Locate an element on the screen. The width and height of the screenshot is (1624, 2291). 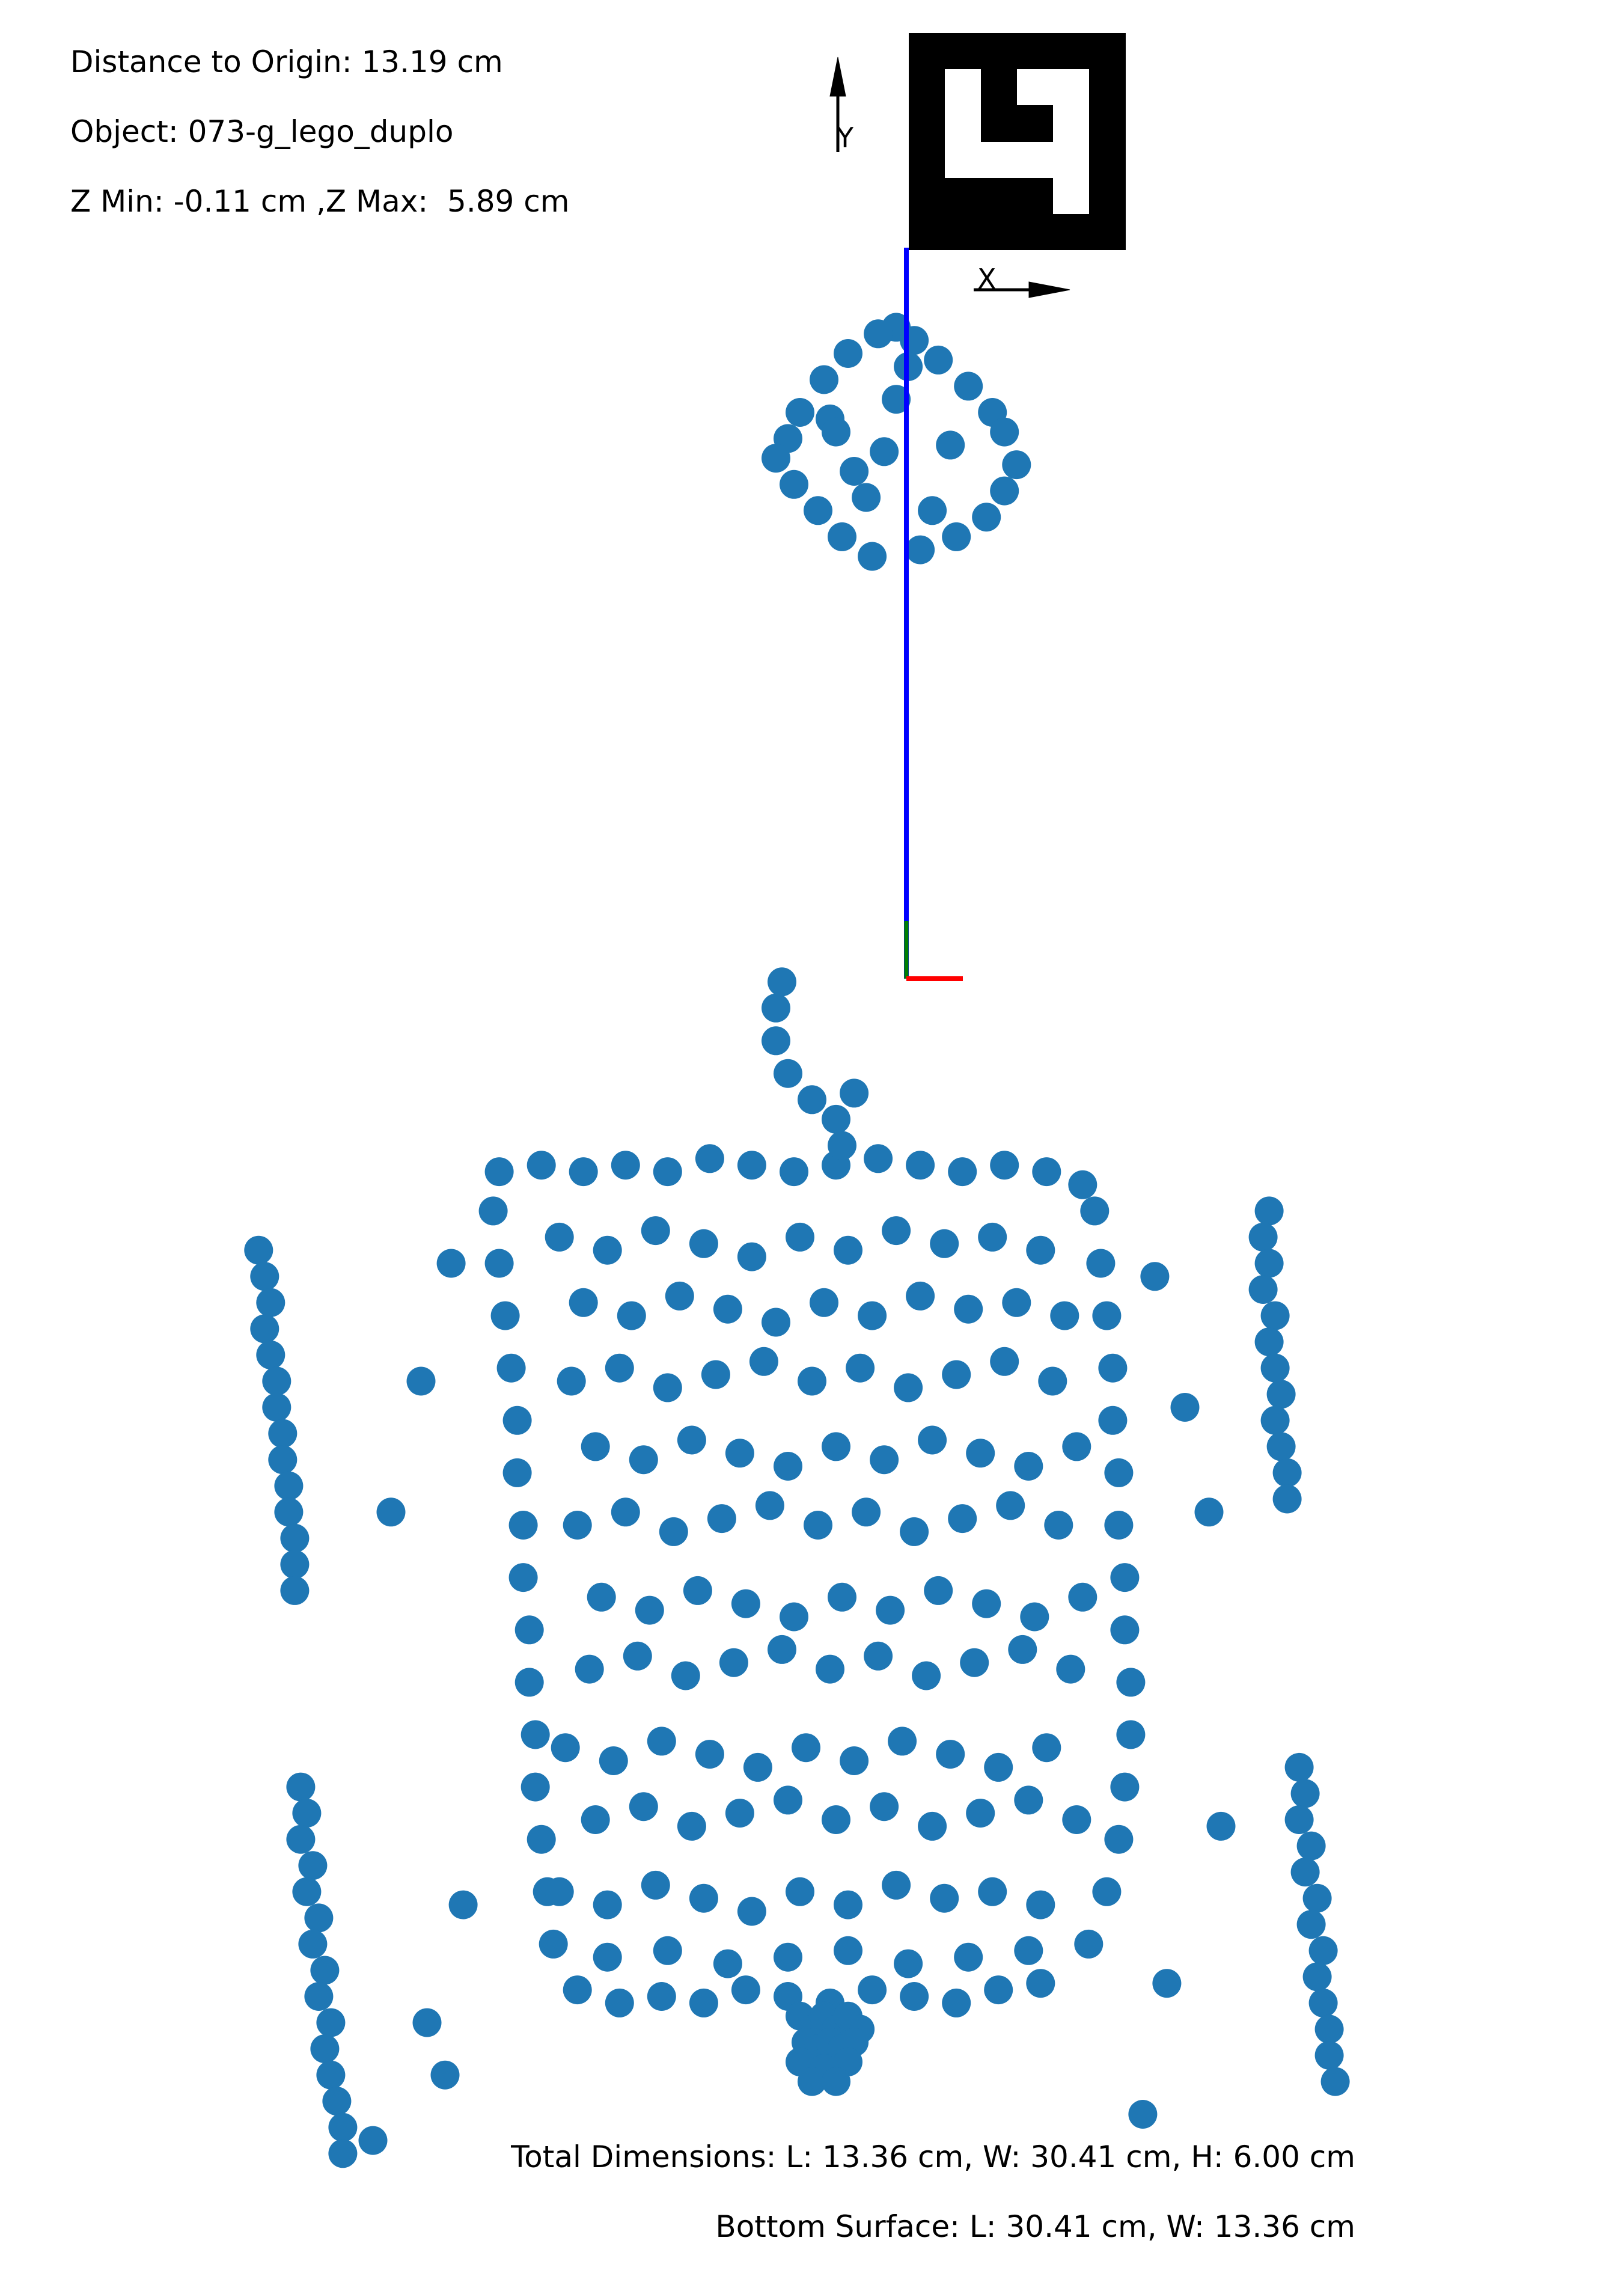
y-axis-label: Y is located at coordinates (845, 137).